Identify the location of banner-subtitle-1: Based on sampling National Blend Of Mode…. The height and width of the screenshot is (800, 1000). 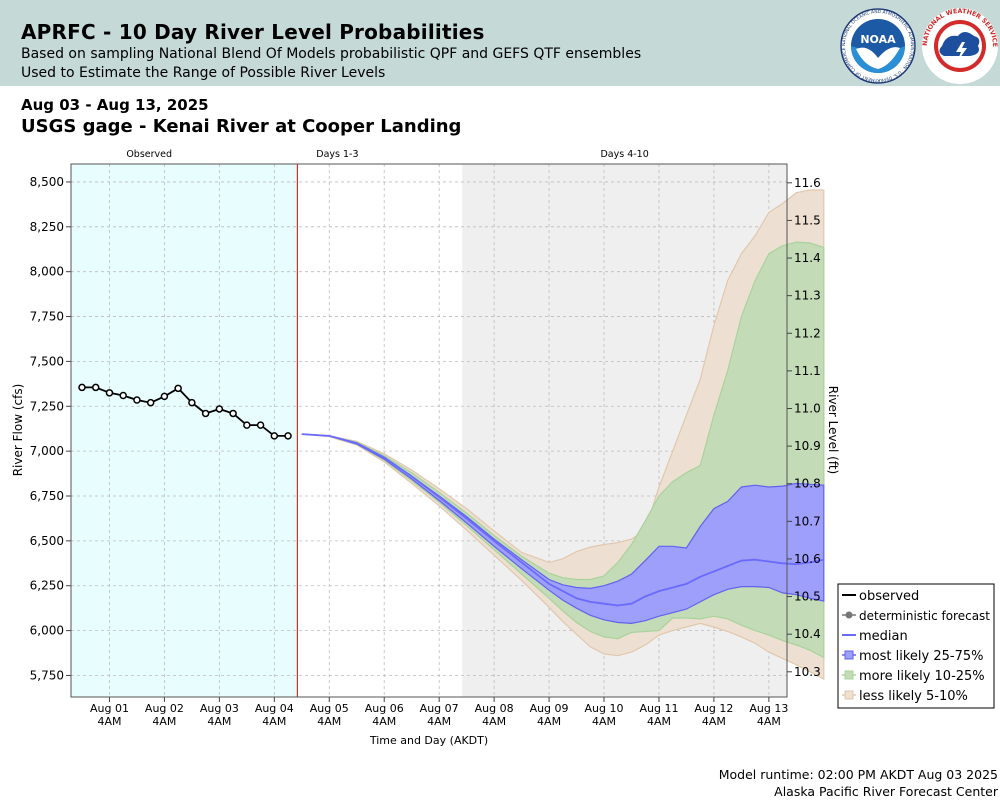
(331, 54).